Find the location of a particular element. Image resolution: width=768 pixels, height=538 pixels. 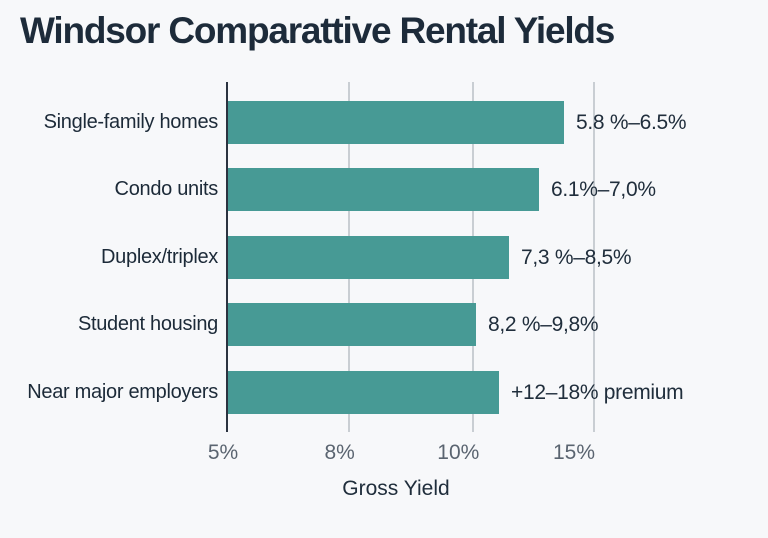

category-label: Duplex/triplex is located at coordinates (159, 257).